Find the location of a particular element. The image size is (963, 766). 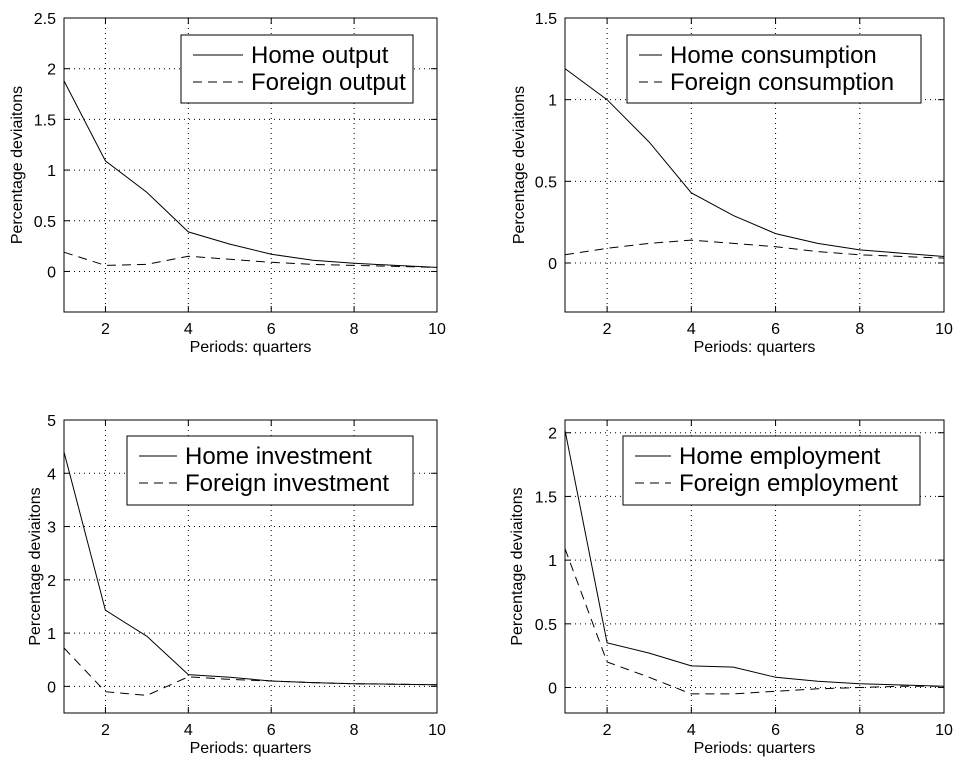

y-tick-label: 5 is located at coordinates (51, 421).